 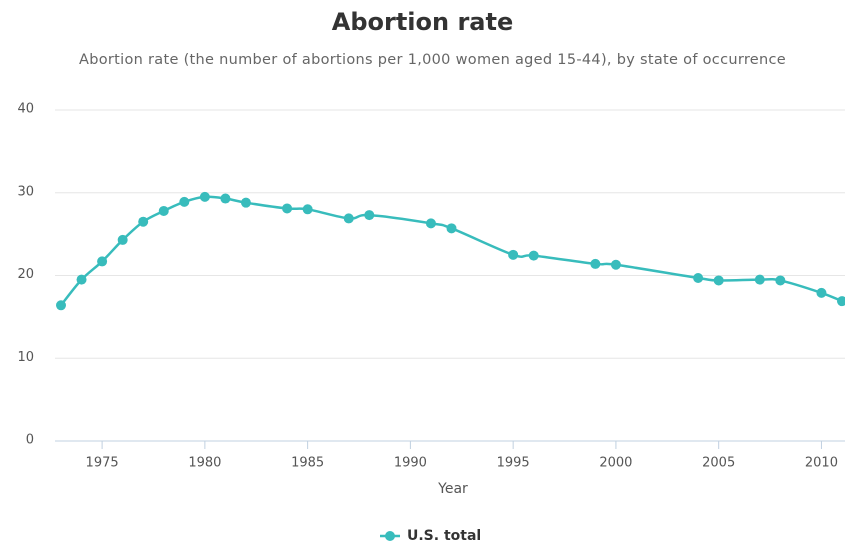 What do you see at coordinates (615, 463) in the screenshot?
I see `x-tick-label: 2000` at bounding box center [615, 463].